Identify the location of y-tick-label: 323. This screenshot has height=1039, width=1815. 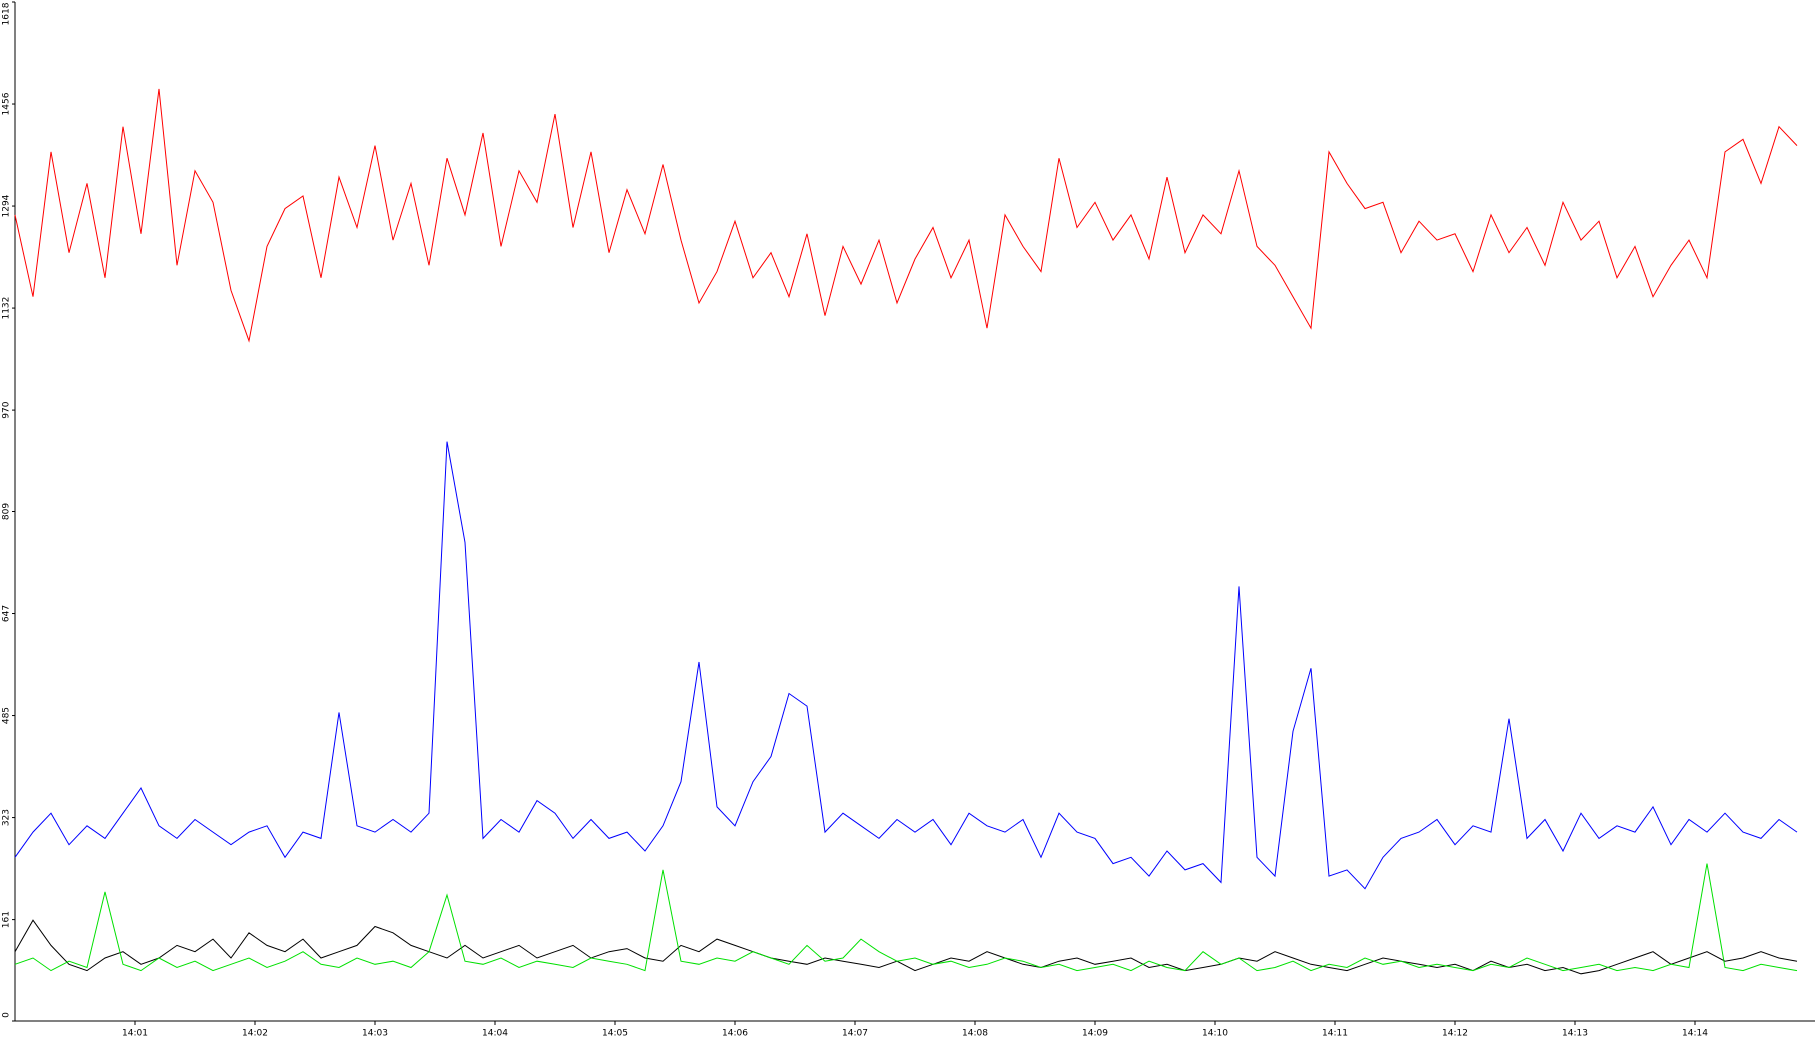
(7, 817).